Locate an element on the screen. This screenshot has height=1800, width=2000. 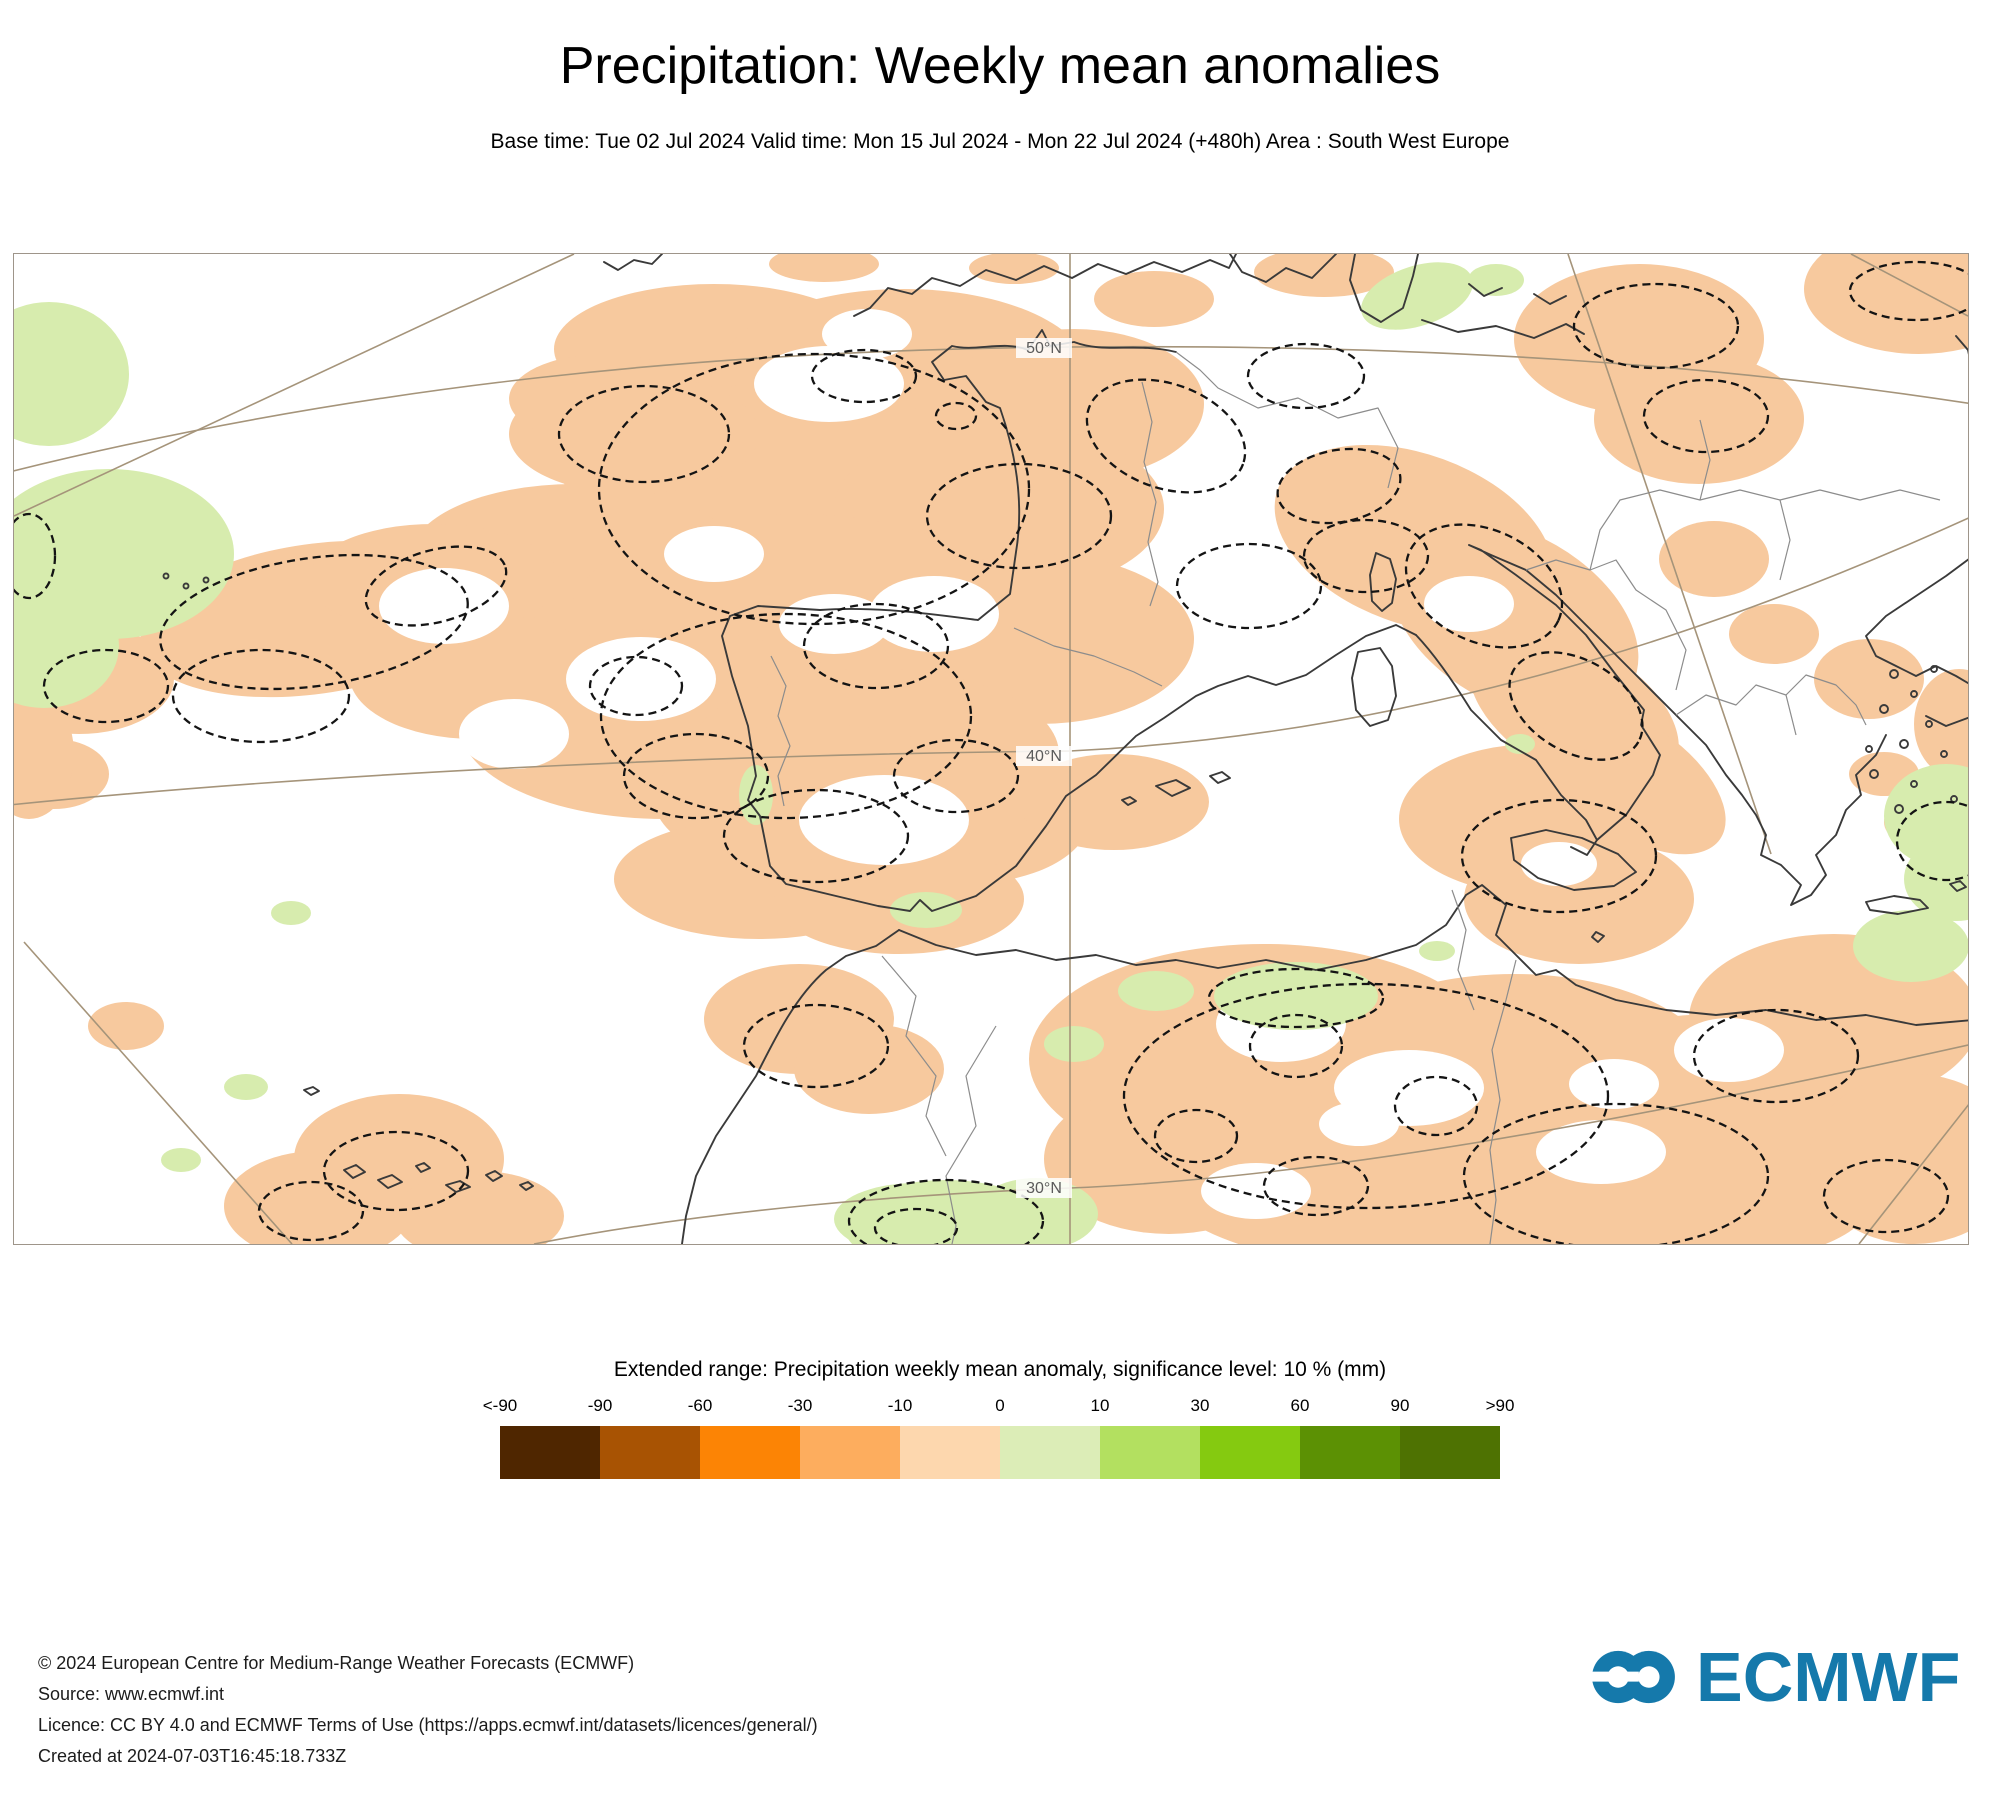
ecmwf-logo-text: ECMWF is located at coordinates (1828, 1677).